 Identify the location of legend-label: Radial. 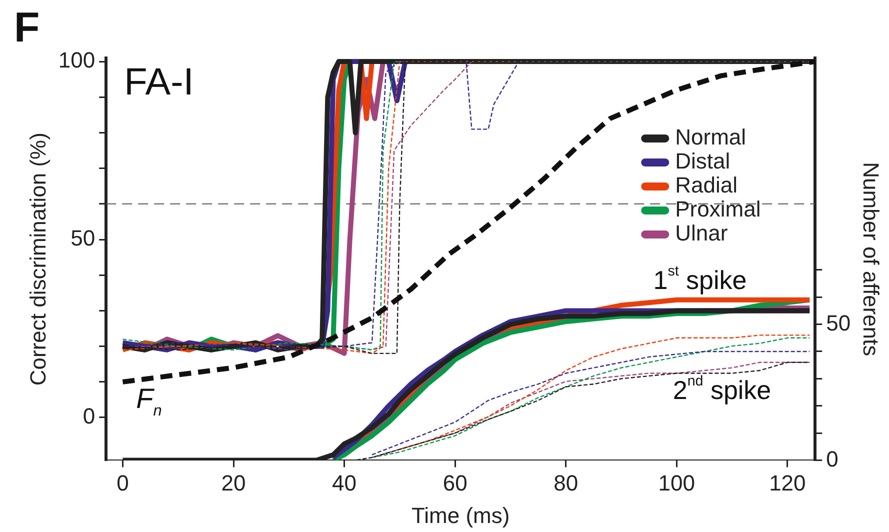
(706, 185).